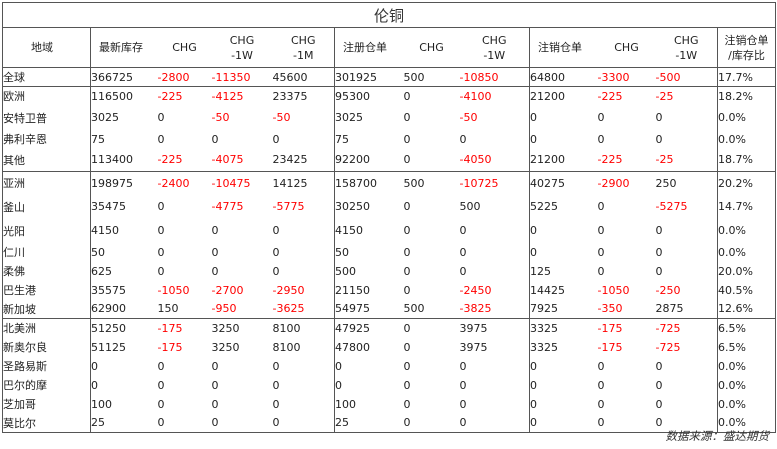 The height and width of the screenshot is (449, 777). What do you see at coordinates (121, 47) in the screenshot?
I see `header-line: 最新库存` at bounding box center [121, 47].